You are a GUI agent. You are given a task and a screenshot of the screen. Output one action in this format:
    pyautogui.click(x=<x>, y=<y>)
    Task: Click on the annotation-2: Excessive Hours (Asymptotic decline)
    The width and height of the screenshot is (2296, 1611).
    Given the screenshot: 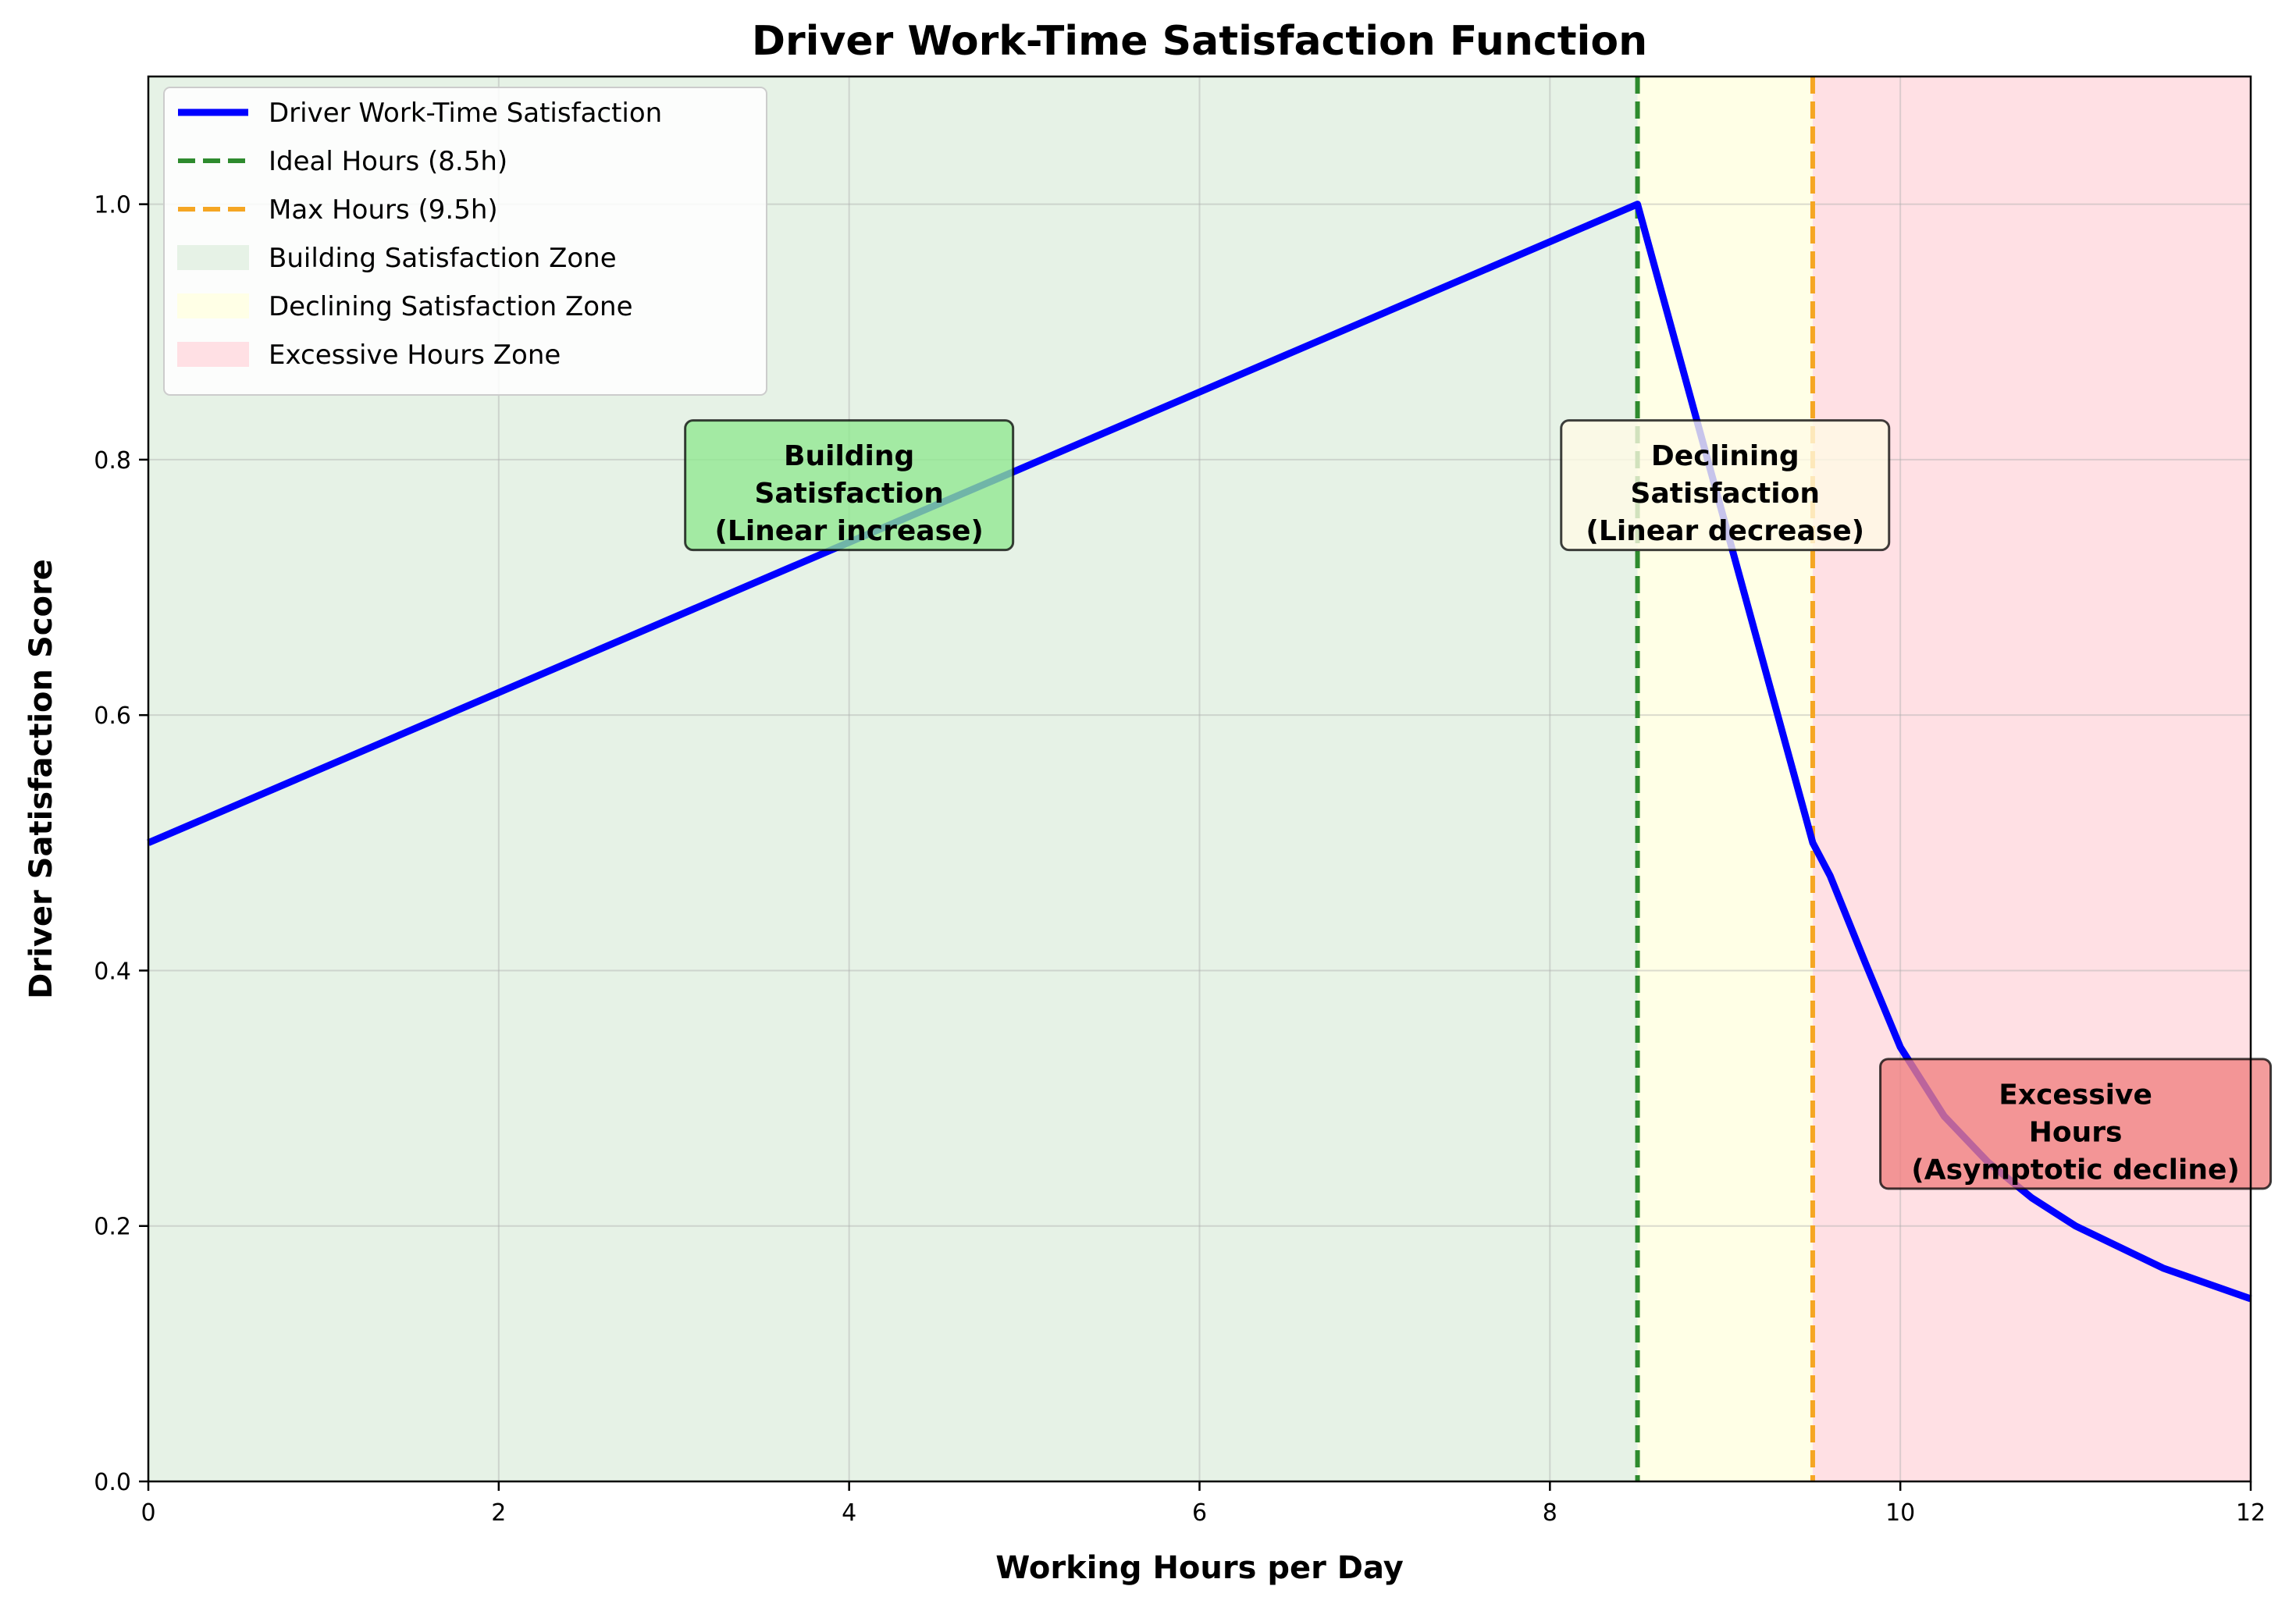 What is the action you would take?
    pyautogui.click(x=2076, y=1124)
    